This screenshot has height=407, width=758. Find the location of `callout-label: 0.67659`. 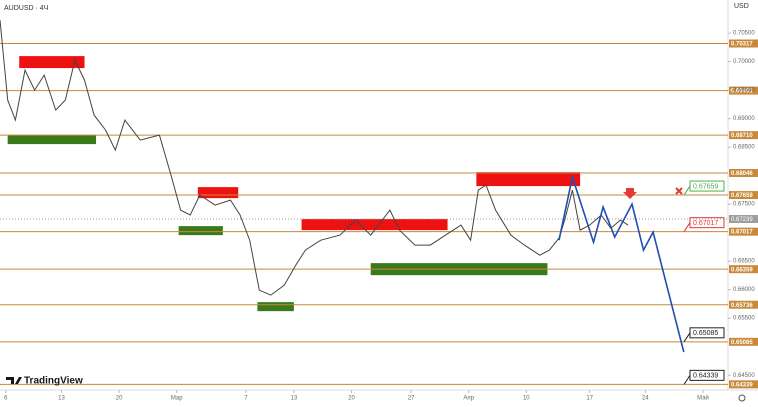

callout-label: 0.67659 is located at coordinates (705, 186).